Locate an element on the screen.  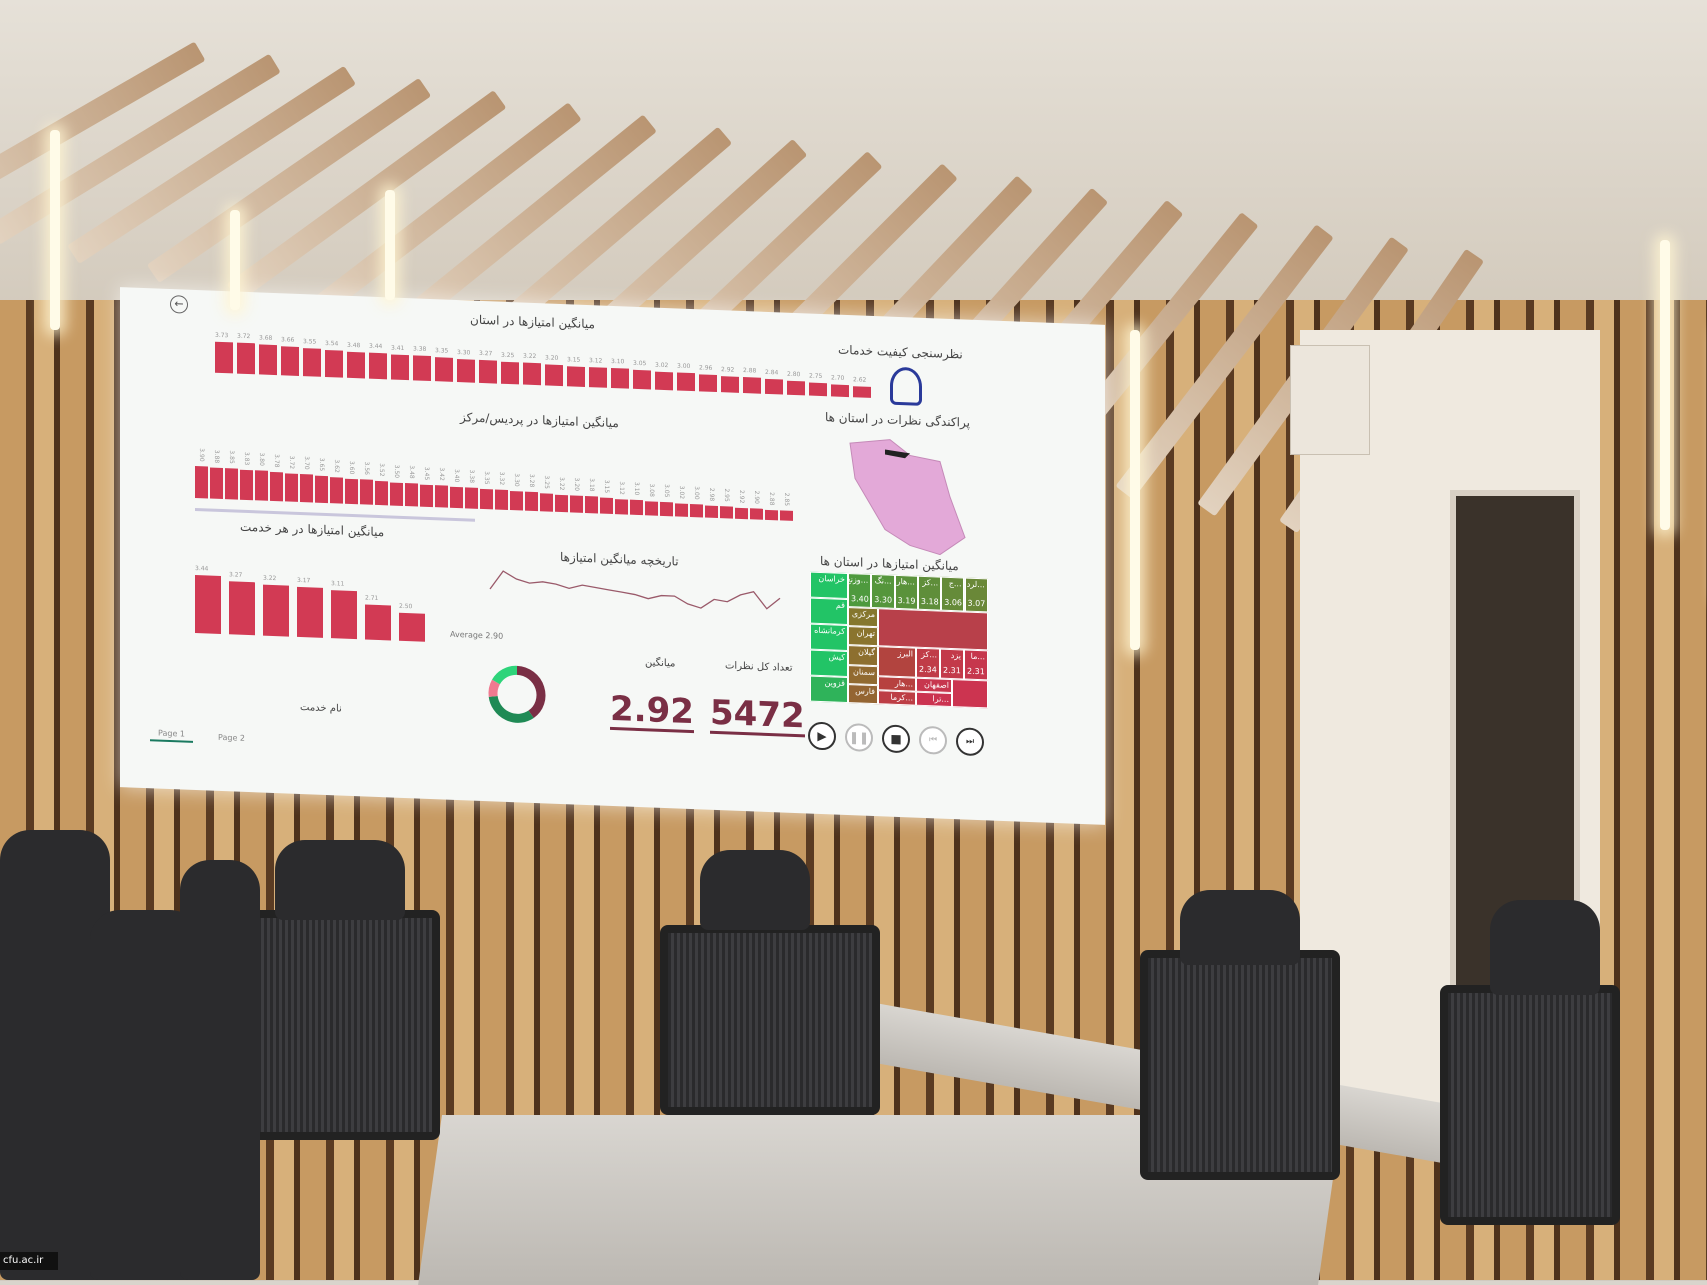
treemap-cell: تهران is located at coordinates (863, 636).